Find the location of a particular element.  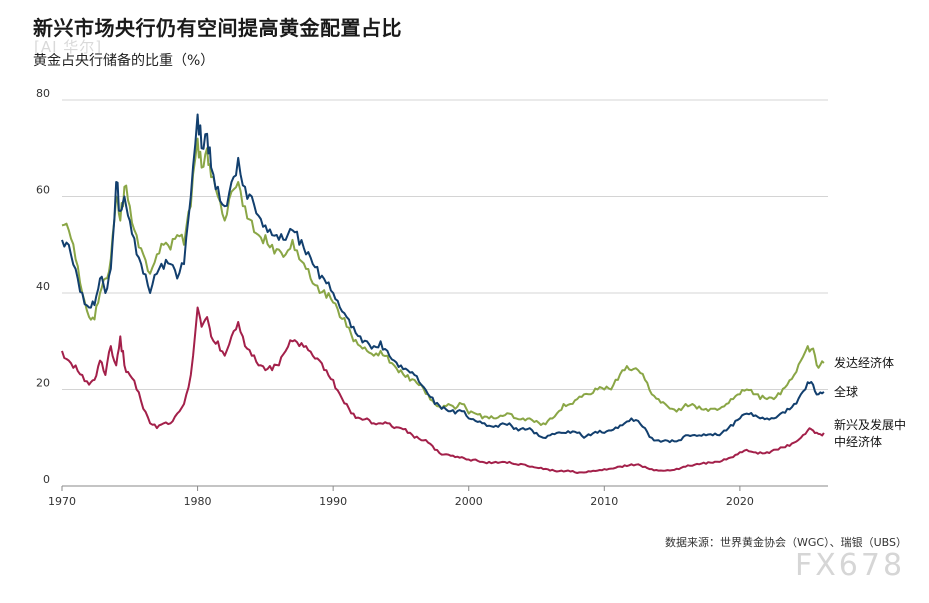

watermark-top: [AI 华尔] is located at coordinates (68, 47).